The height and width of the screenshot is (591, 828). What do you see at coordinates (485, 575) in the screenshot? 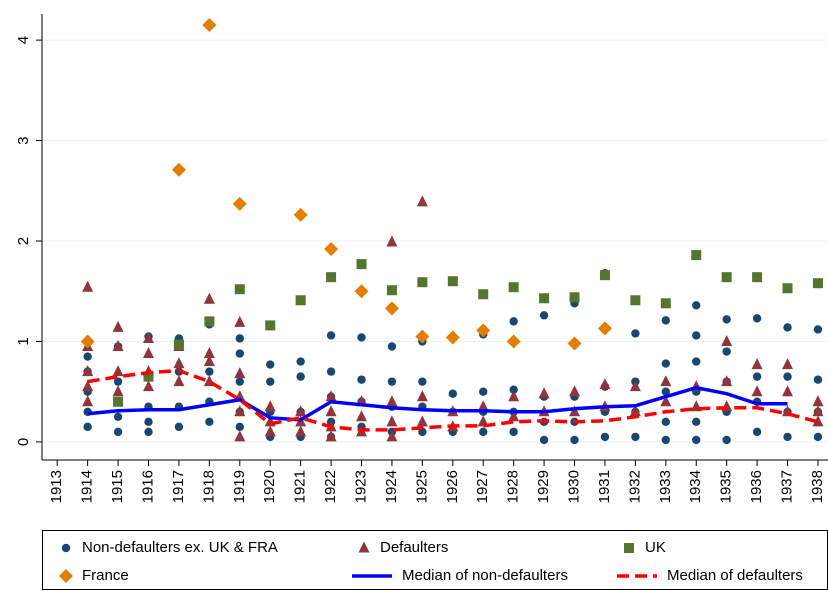
I see `legend-label: Median of non-defaulters` at bounding box center [485, 575].